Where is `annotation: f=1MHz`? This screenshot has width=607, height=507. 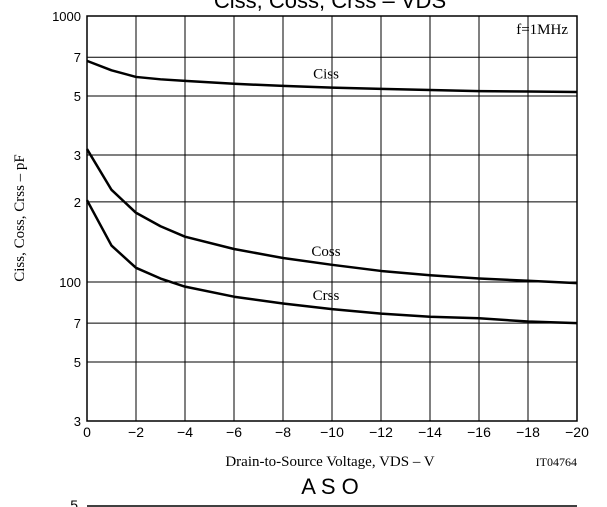 annotation: f=1MHz is located at coordinates (542, 30).